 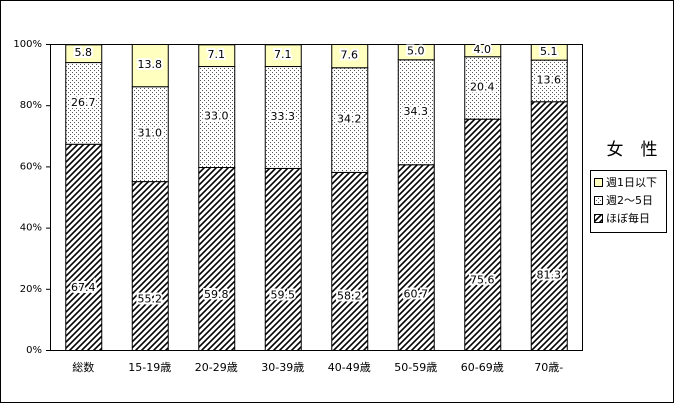 I want to click on data-label: 5.8, so click(x=84, y=52).